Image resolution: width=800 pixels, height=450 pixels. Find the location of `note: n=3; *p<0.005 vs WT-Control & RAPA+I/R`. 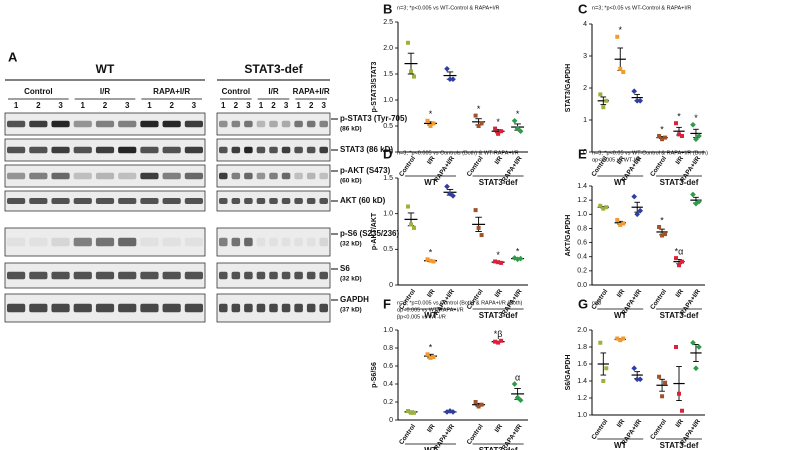

note: n=3; *p<0.005 vs WT-Control & RAPA+I/R is located at coordinates (448, 8).